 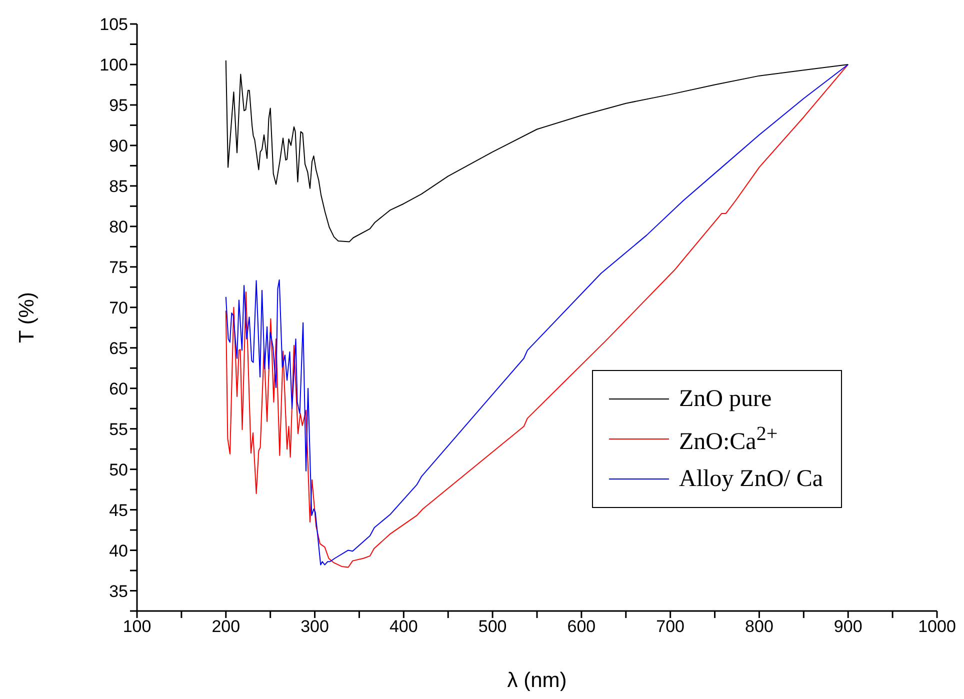 What do you see at coordinates (226, 626) in the screenshot?
I see `x-tick-label: 200` at bounding box center [226, 626].